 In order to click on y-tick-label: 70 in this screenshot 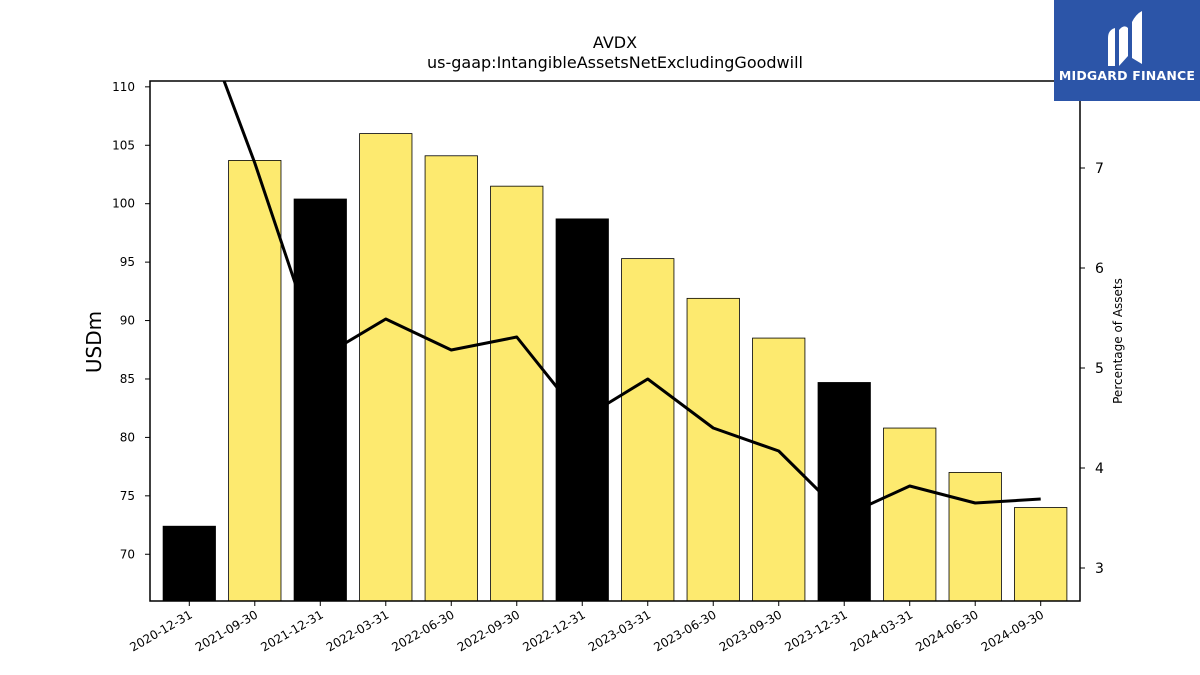, I will do `click(127, 554)`.